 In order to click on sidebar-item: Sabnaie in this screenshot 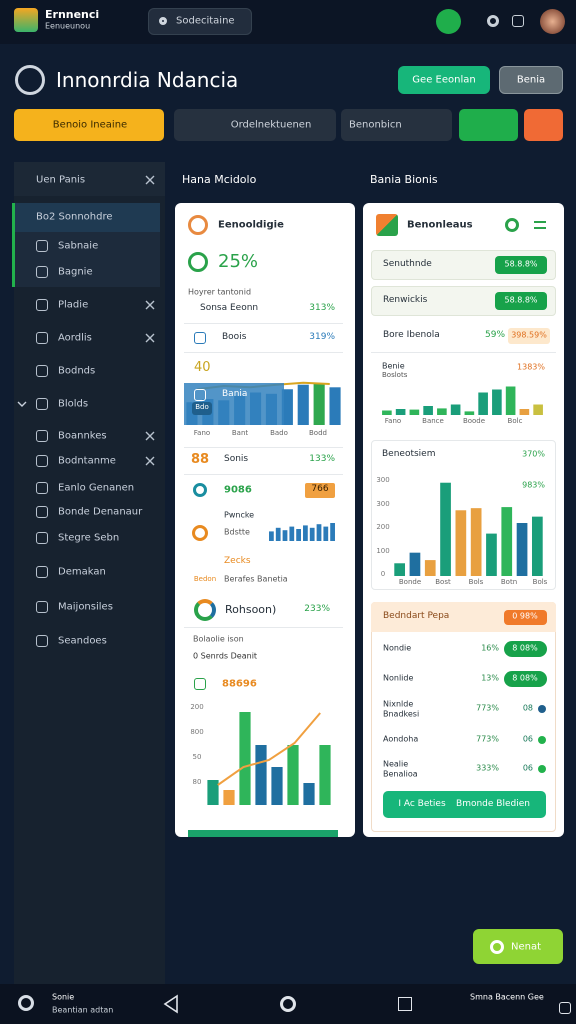, I will do `click(78, 246)`.